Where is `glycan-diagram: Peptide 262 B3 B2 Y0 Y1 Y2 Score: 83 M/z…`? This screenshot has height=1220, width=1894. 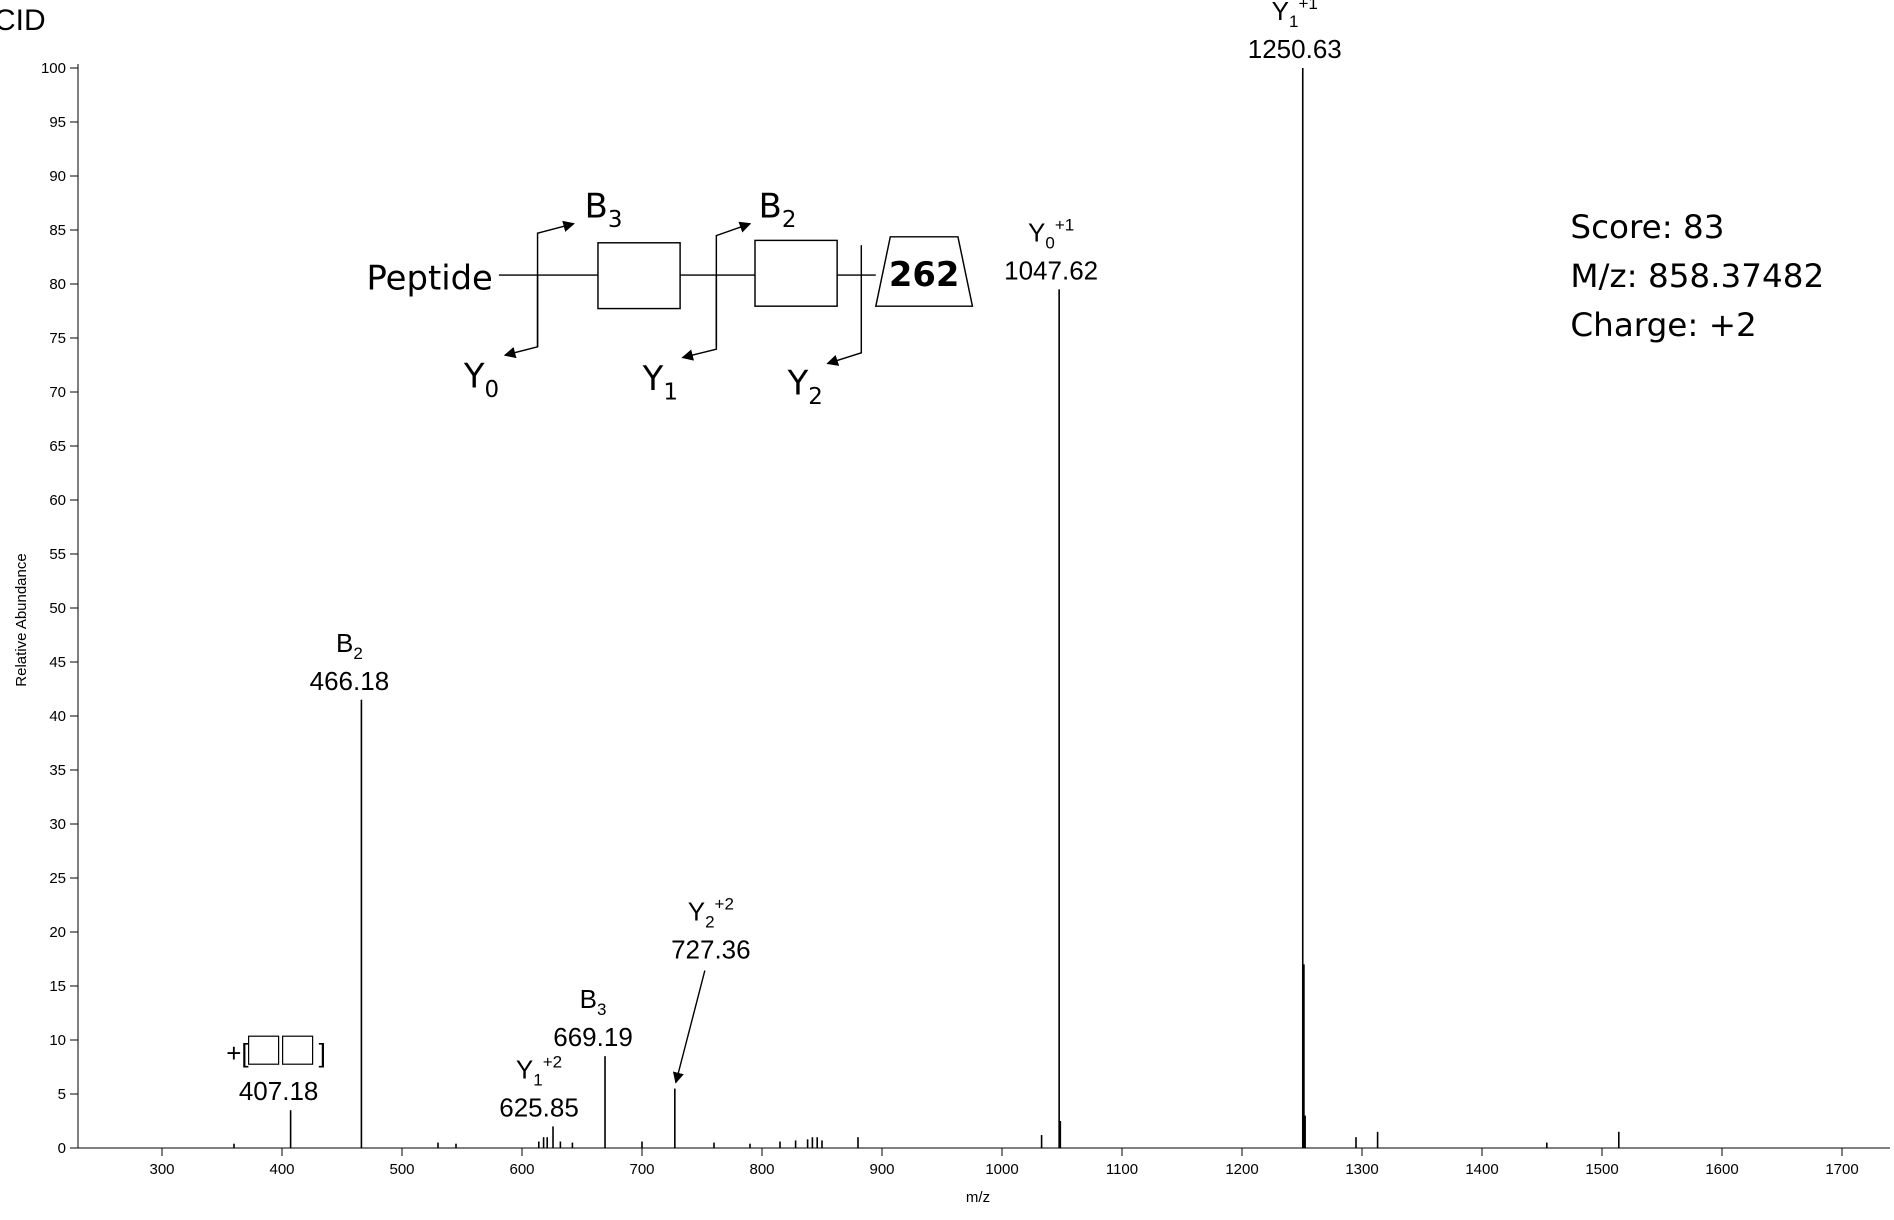 glycan-diagram: Peptide 262 B3 B2 Y0 Y1 Y2 Score: 83 M/z… is located at coordinates (1096, 298).